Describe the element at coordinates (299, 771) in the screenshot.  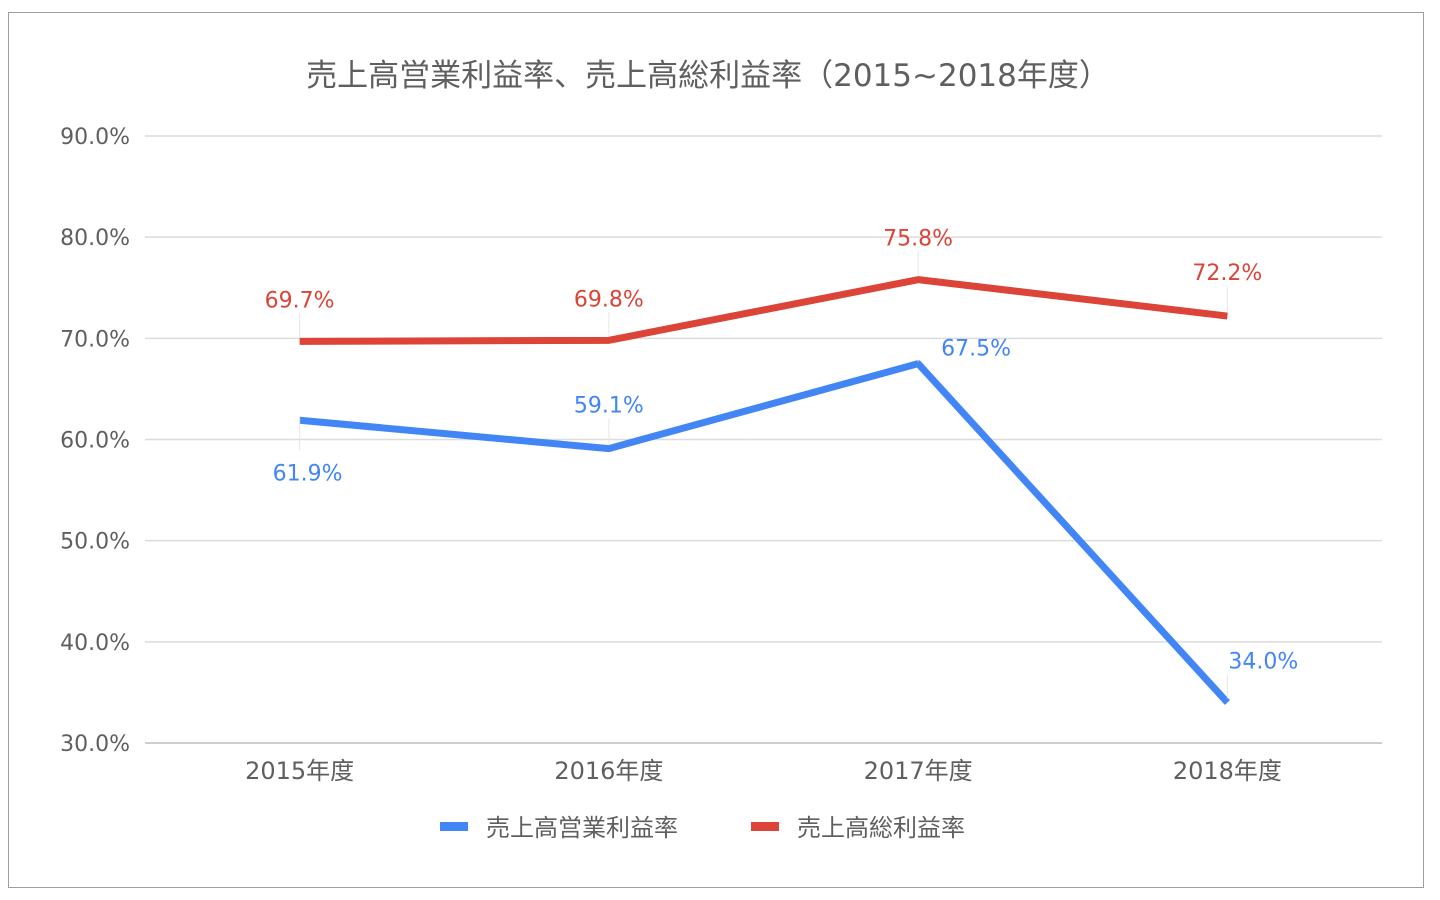
I see `x-tick-label: 2015年度` at that location.